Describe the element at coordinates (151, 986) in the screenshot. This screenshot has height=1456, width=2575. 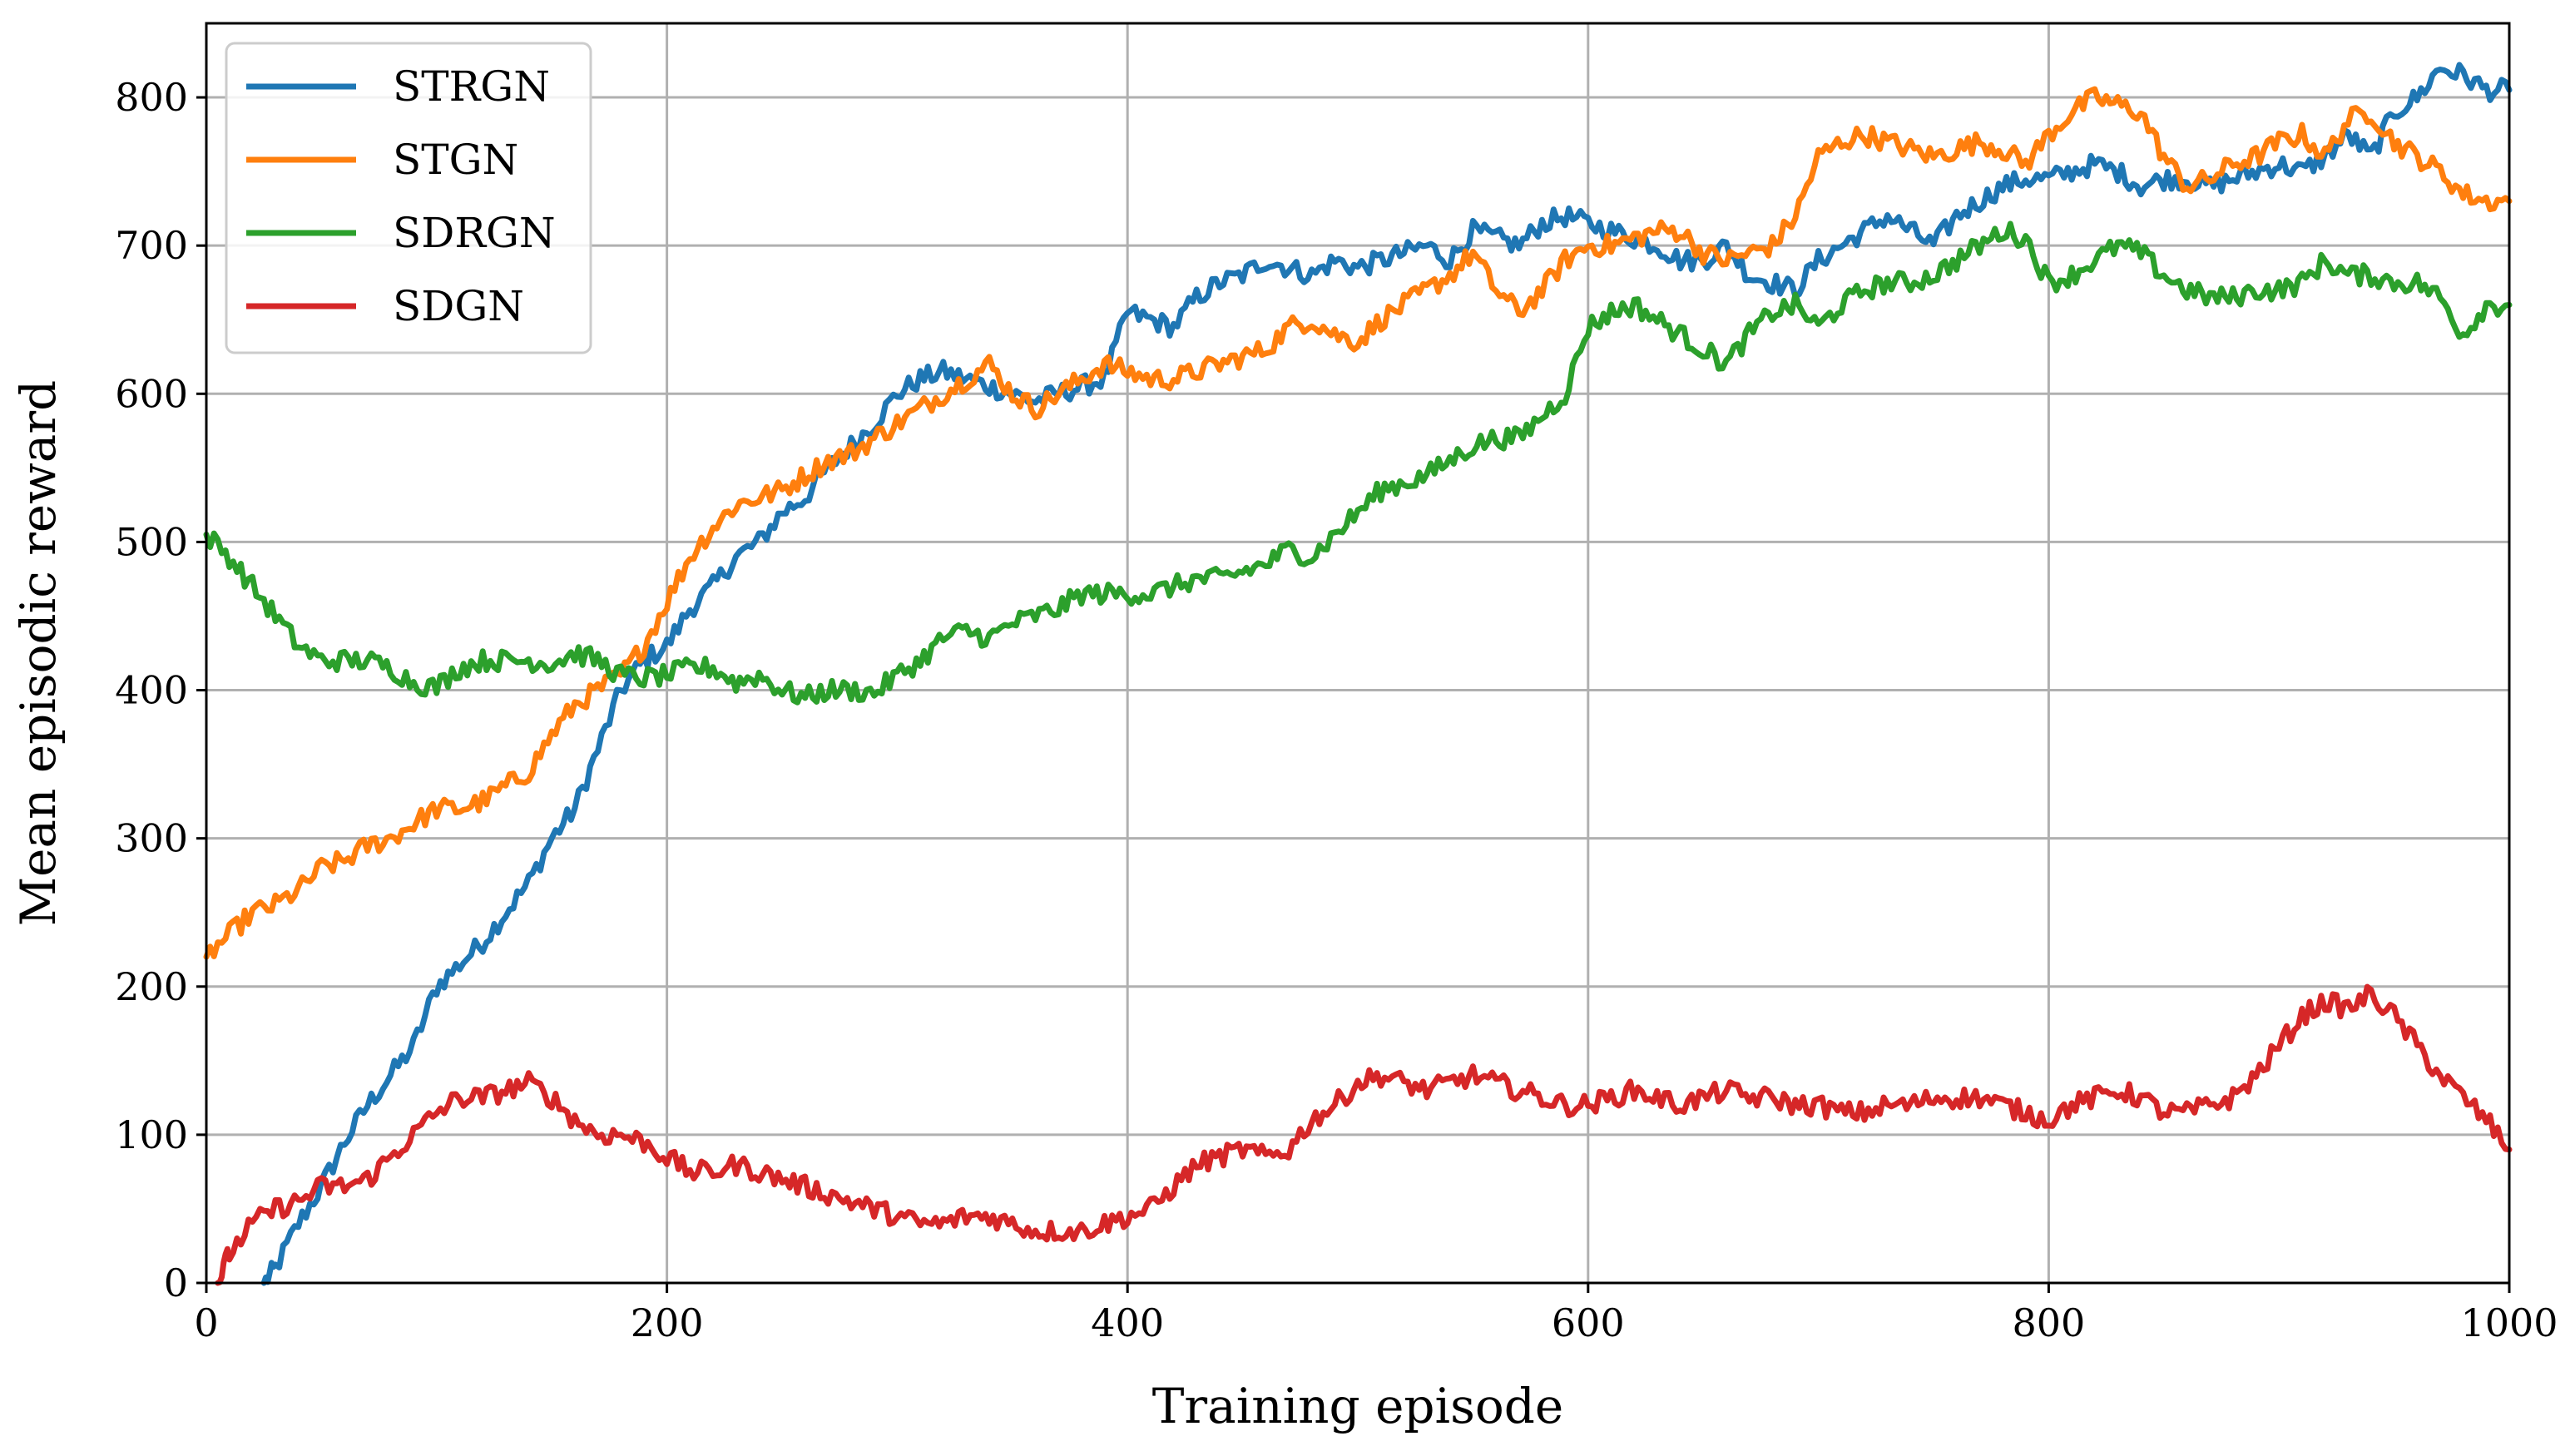
I see `y-tick-label: 200` at that location.